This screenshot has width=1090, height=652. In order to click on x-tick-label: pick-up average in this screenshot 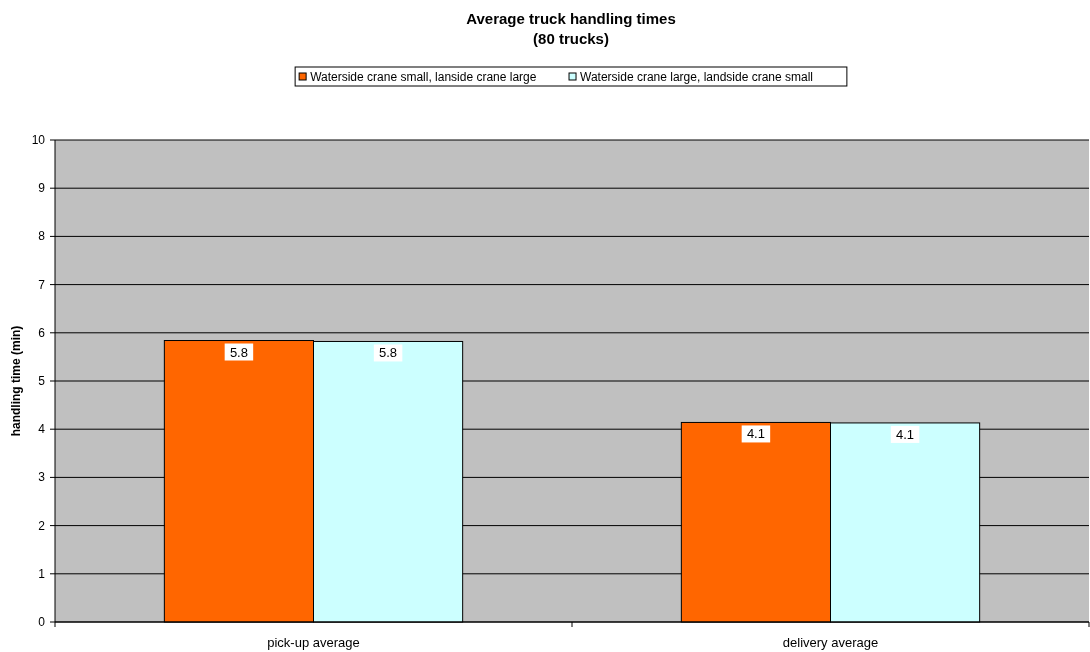, I will do `click(313, 642)`.